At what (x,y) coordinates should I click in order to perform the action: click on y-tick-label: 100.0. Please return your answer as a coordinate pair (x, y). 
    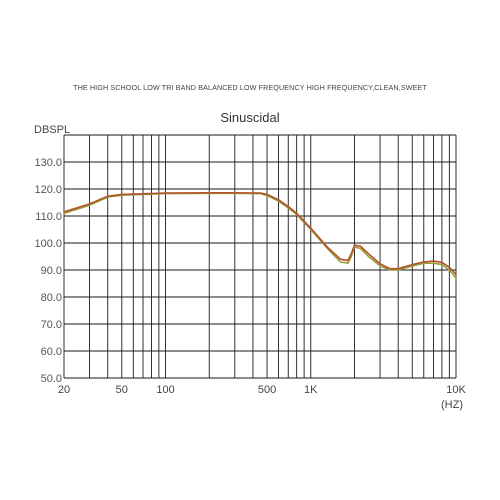
    Looking at the image, I should click on (48, 244).